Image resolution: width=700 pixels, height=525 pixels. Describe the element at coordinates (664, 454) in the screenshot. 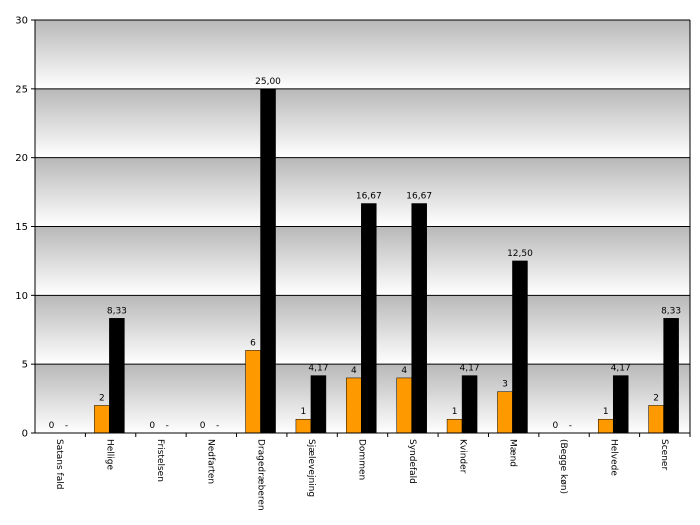

I see `x-tick-label: Scener` at that location.